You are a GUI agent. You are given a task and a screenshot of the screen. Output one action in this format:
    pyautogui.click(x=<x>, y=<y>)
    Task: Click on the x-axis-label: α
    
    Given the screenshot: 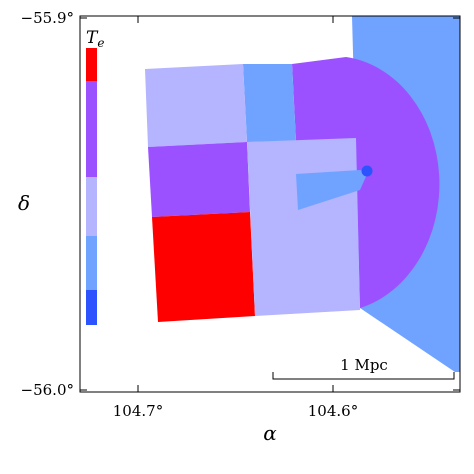 What is the action you would take?
    pyautogui.click(x=270, y=433)
    